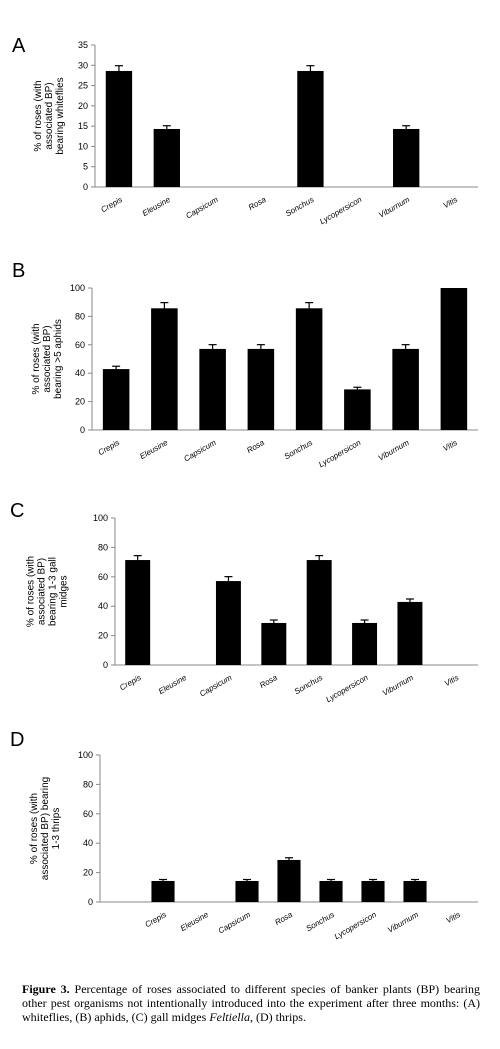 The image size is (500, 1049). What do you see at coordinates (56, 829) in the screenshot?
I see `y-axis-label: 1-3 thrips` at bounding box center [56, 829].